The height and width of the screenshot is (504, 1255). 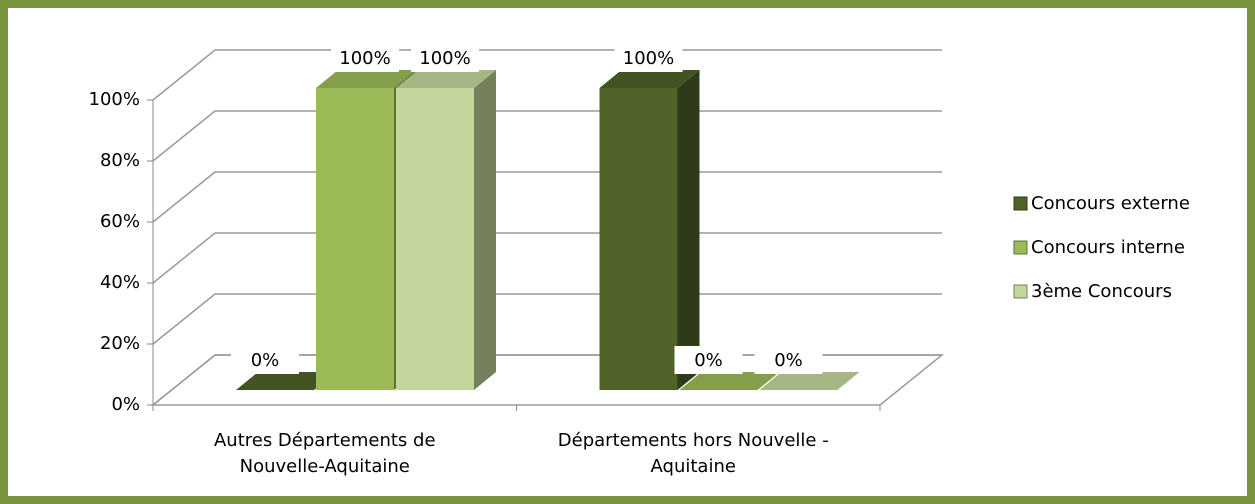 What do you see at coordinates (114, 99) in the screenshot?
I see `y-tick-label: 100%` at bounding box center [114, 99].